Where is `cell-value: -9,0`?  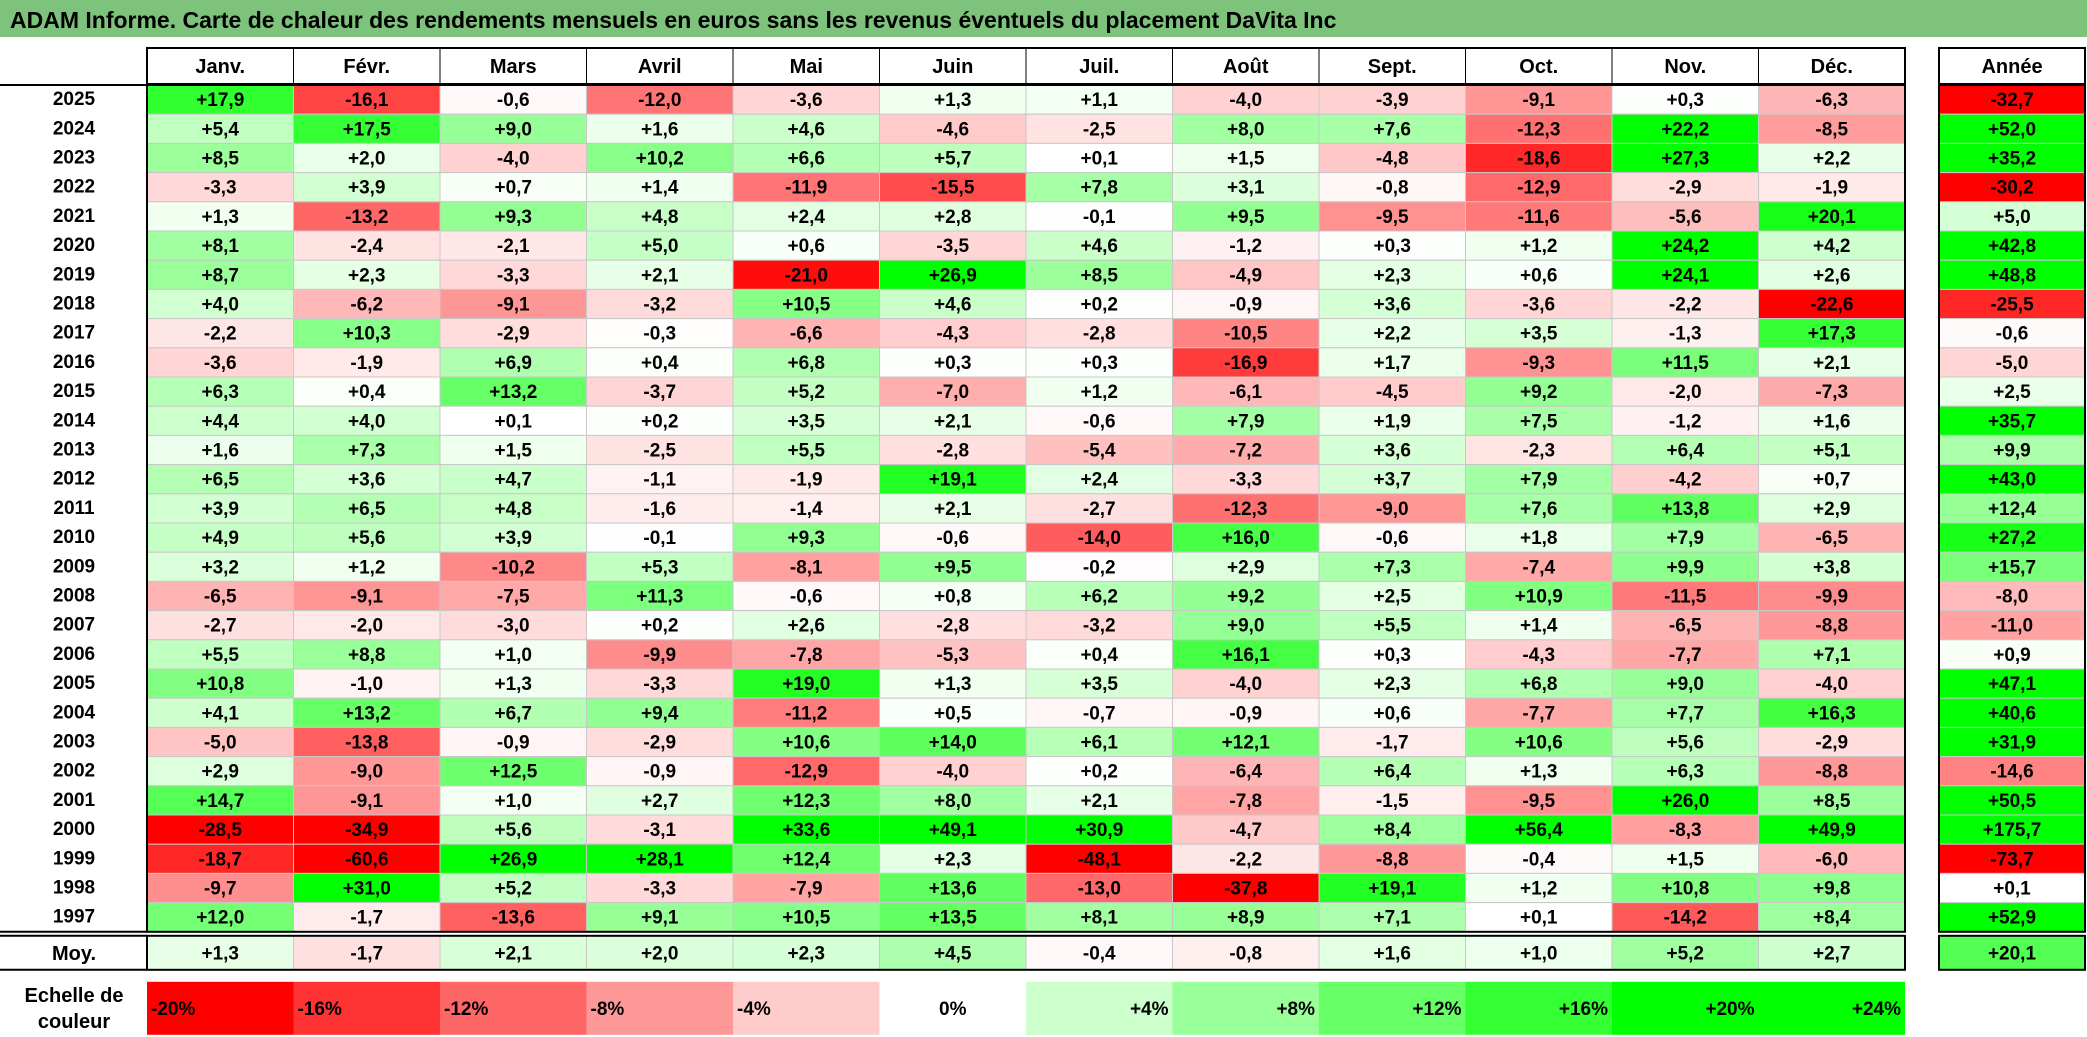
cell-value: -9,0 is located at coordinates (366, 772).